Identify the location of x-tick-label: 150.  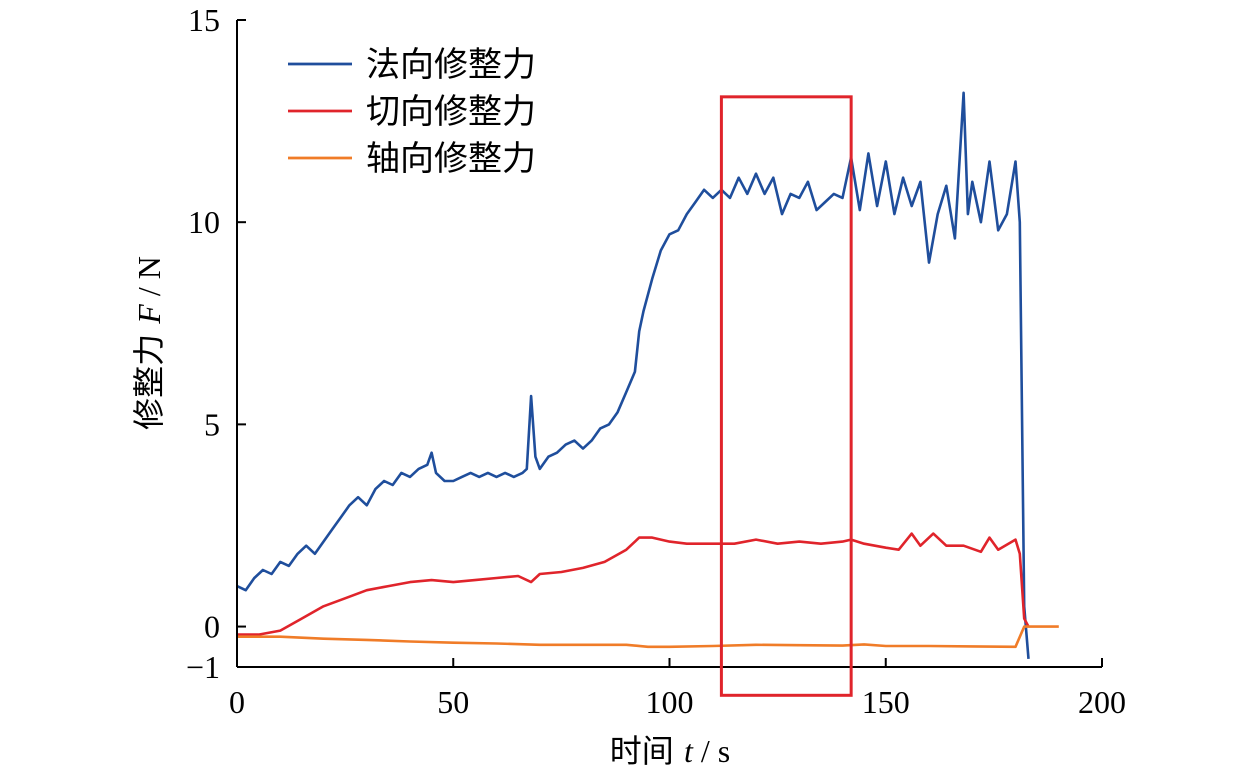
(886, 702).